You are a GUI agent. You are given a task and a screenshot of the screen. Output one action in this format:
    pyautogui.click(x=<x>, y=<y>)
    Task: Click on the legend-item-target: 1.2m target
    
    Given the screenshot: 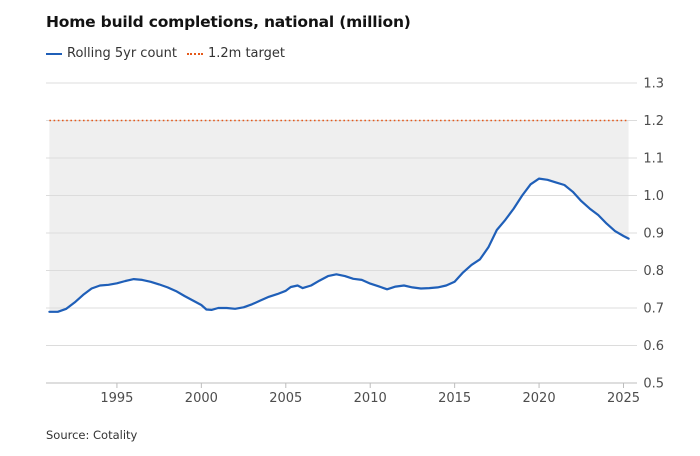 What is the action you would take?
    pyautogui.click(x=235, y=53)
    